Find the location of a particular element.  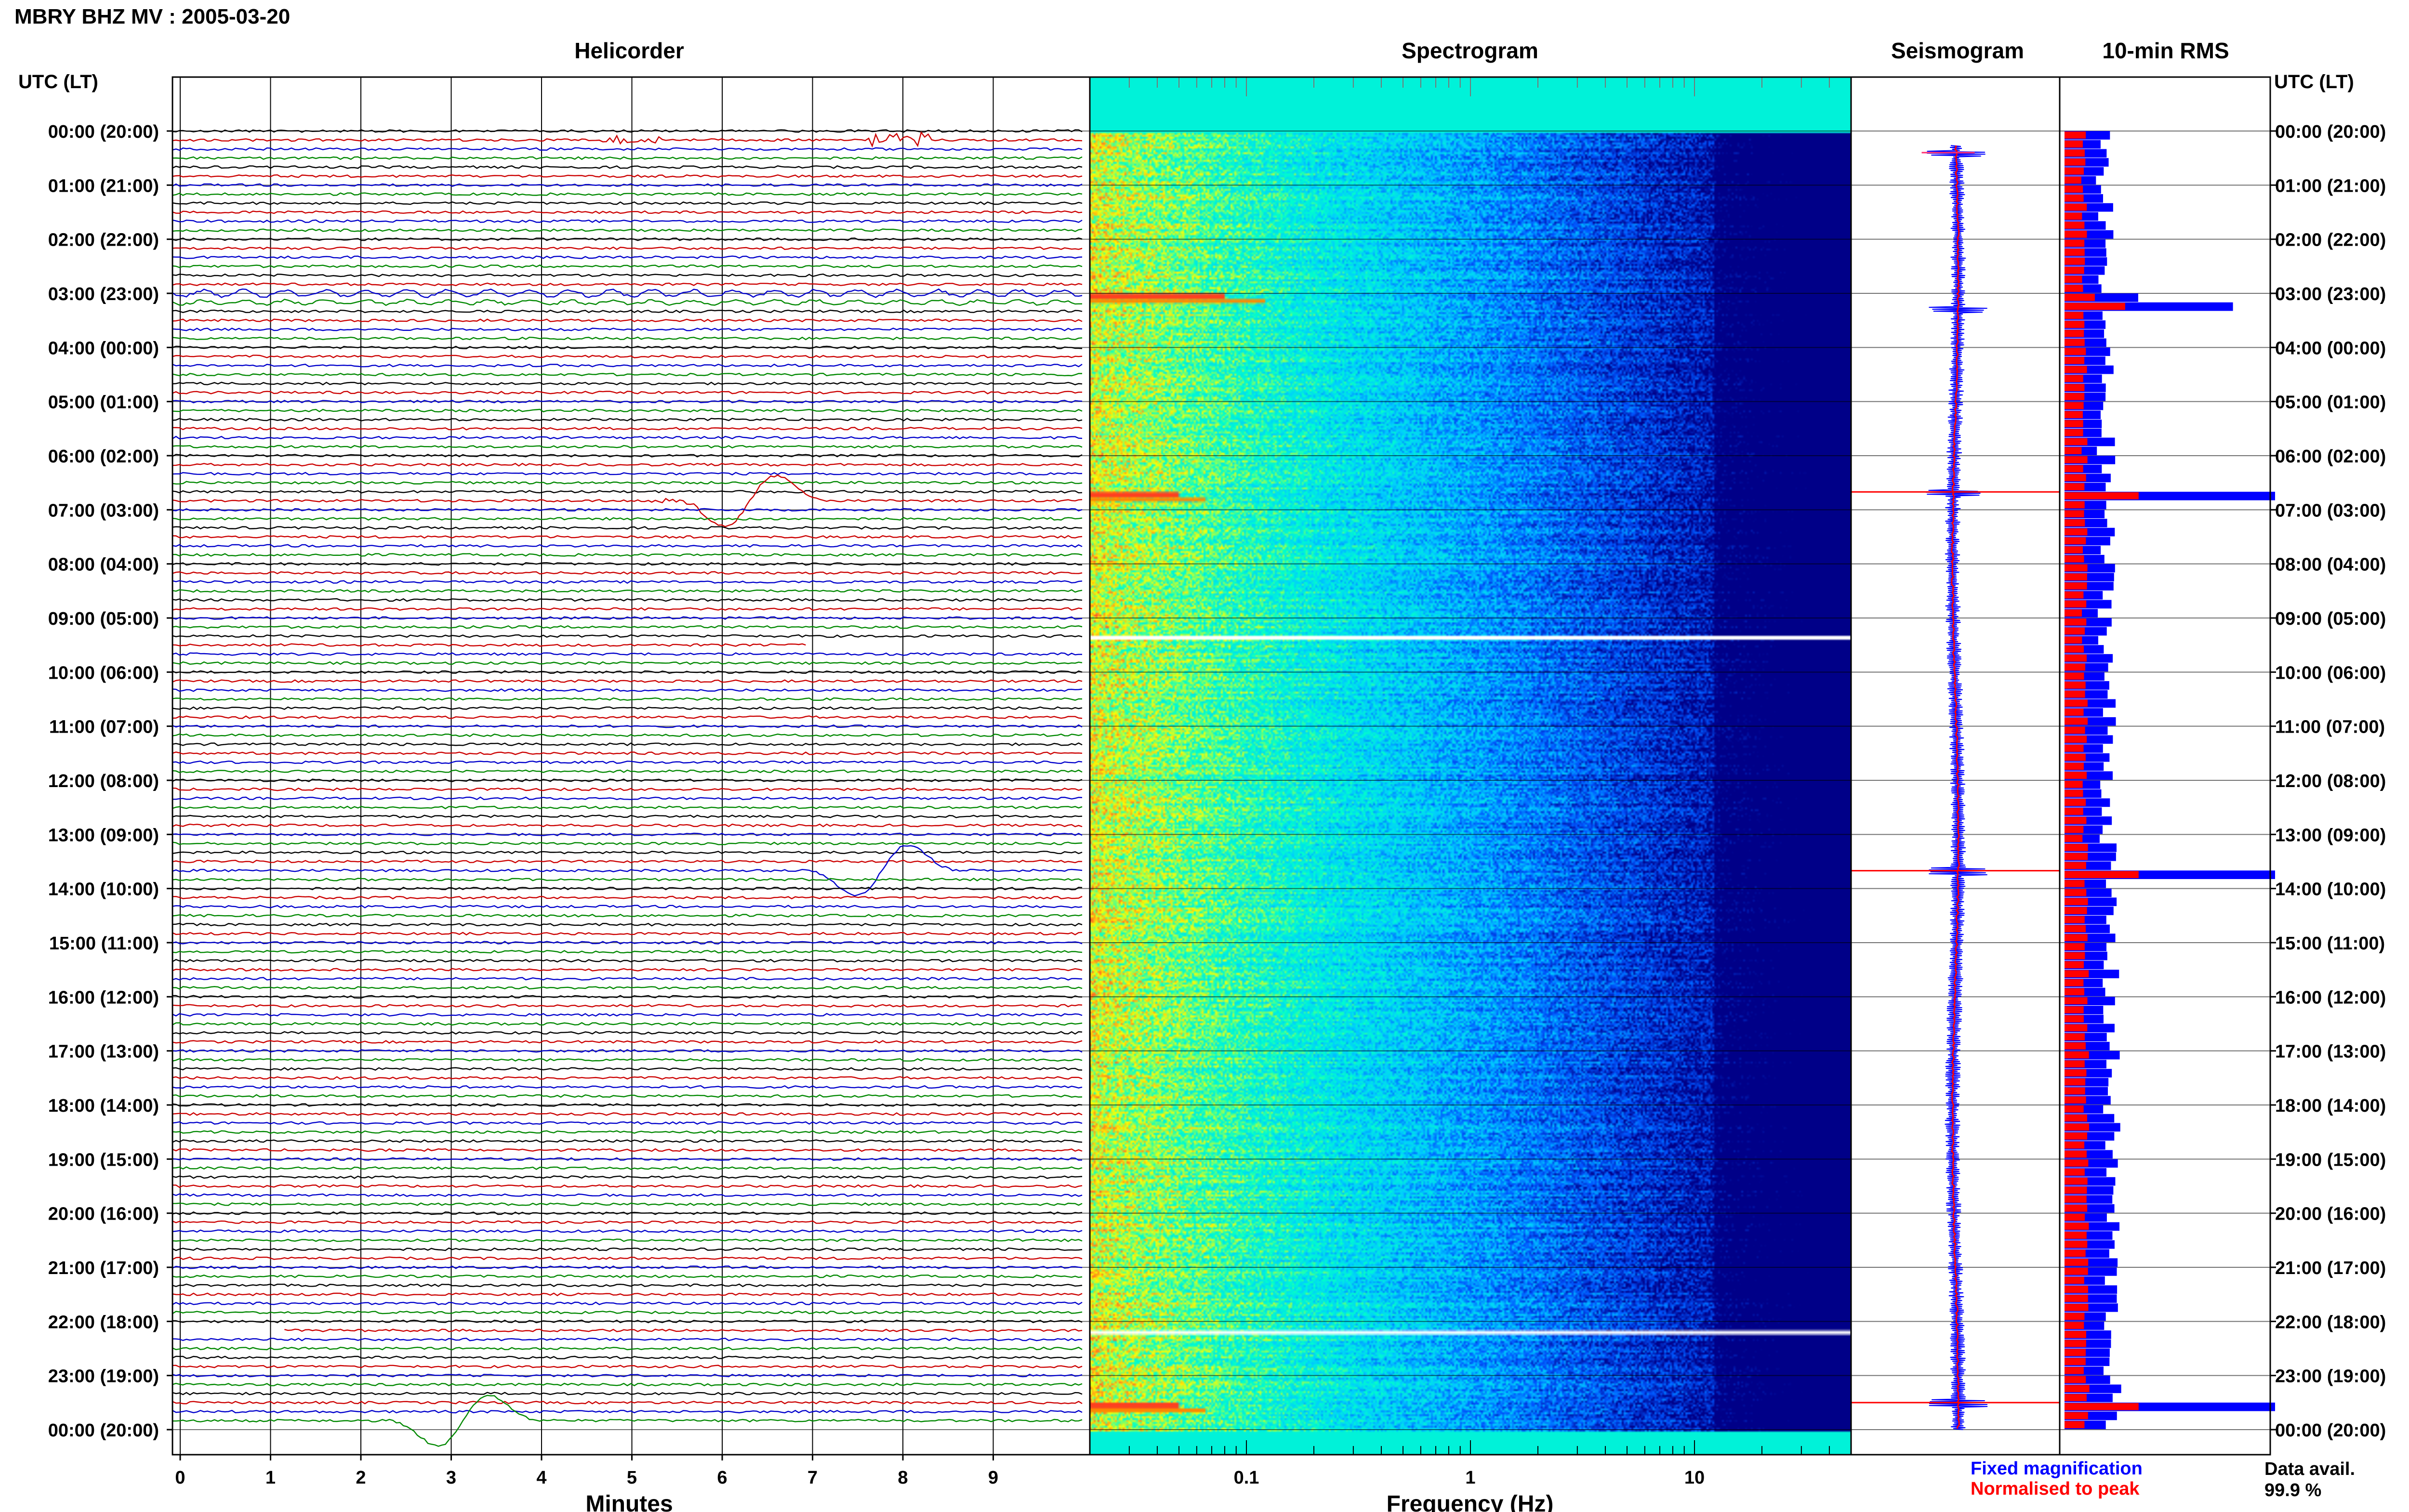

right-time-label: 09:00 (05:00) is located at coordinates (2330, 619).